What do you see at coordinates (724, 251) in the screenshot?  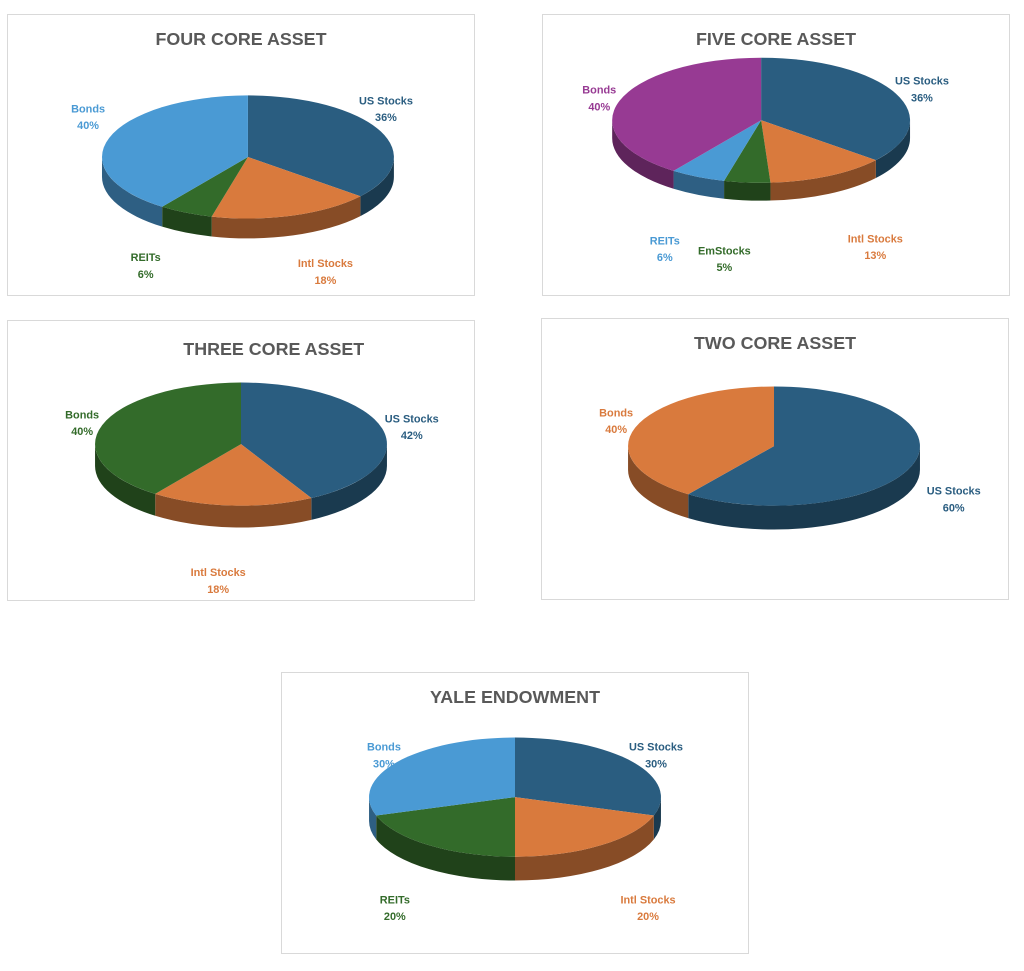 I see `data-label-name: EmStocks` at bounding box center [724, 251].